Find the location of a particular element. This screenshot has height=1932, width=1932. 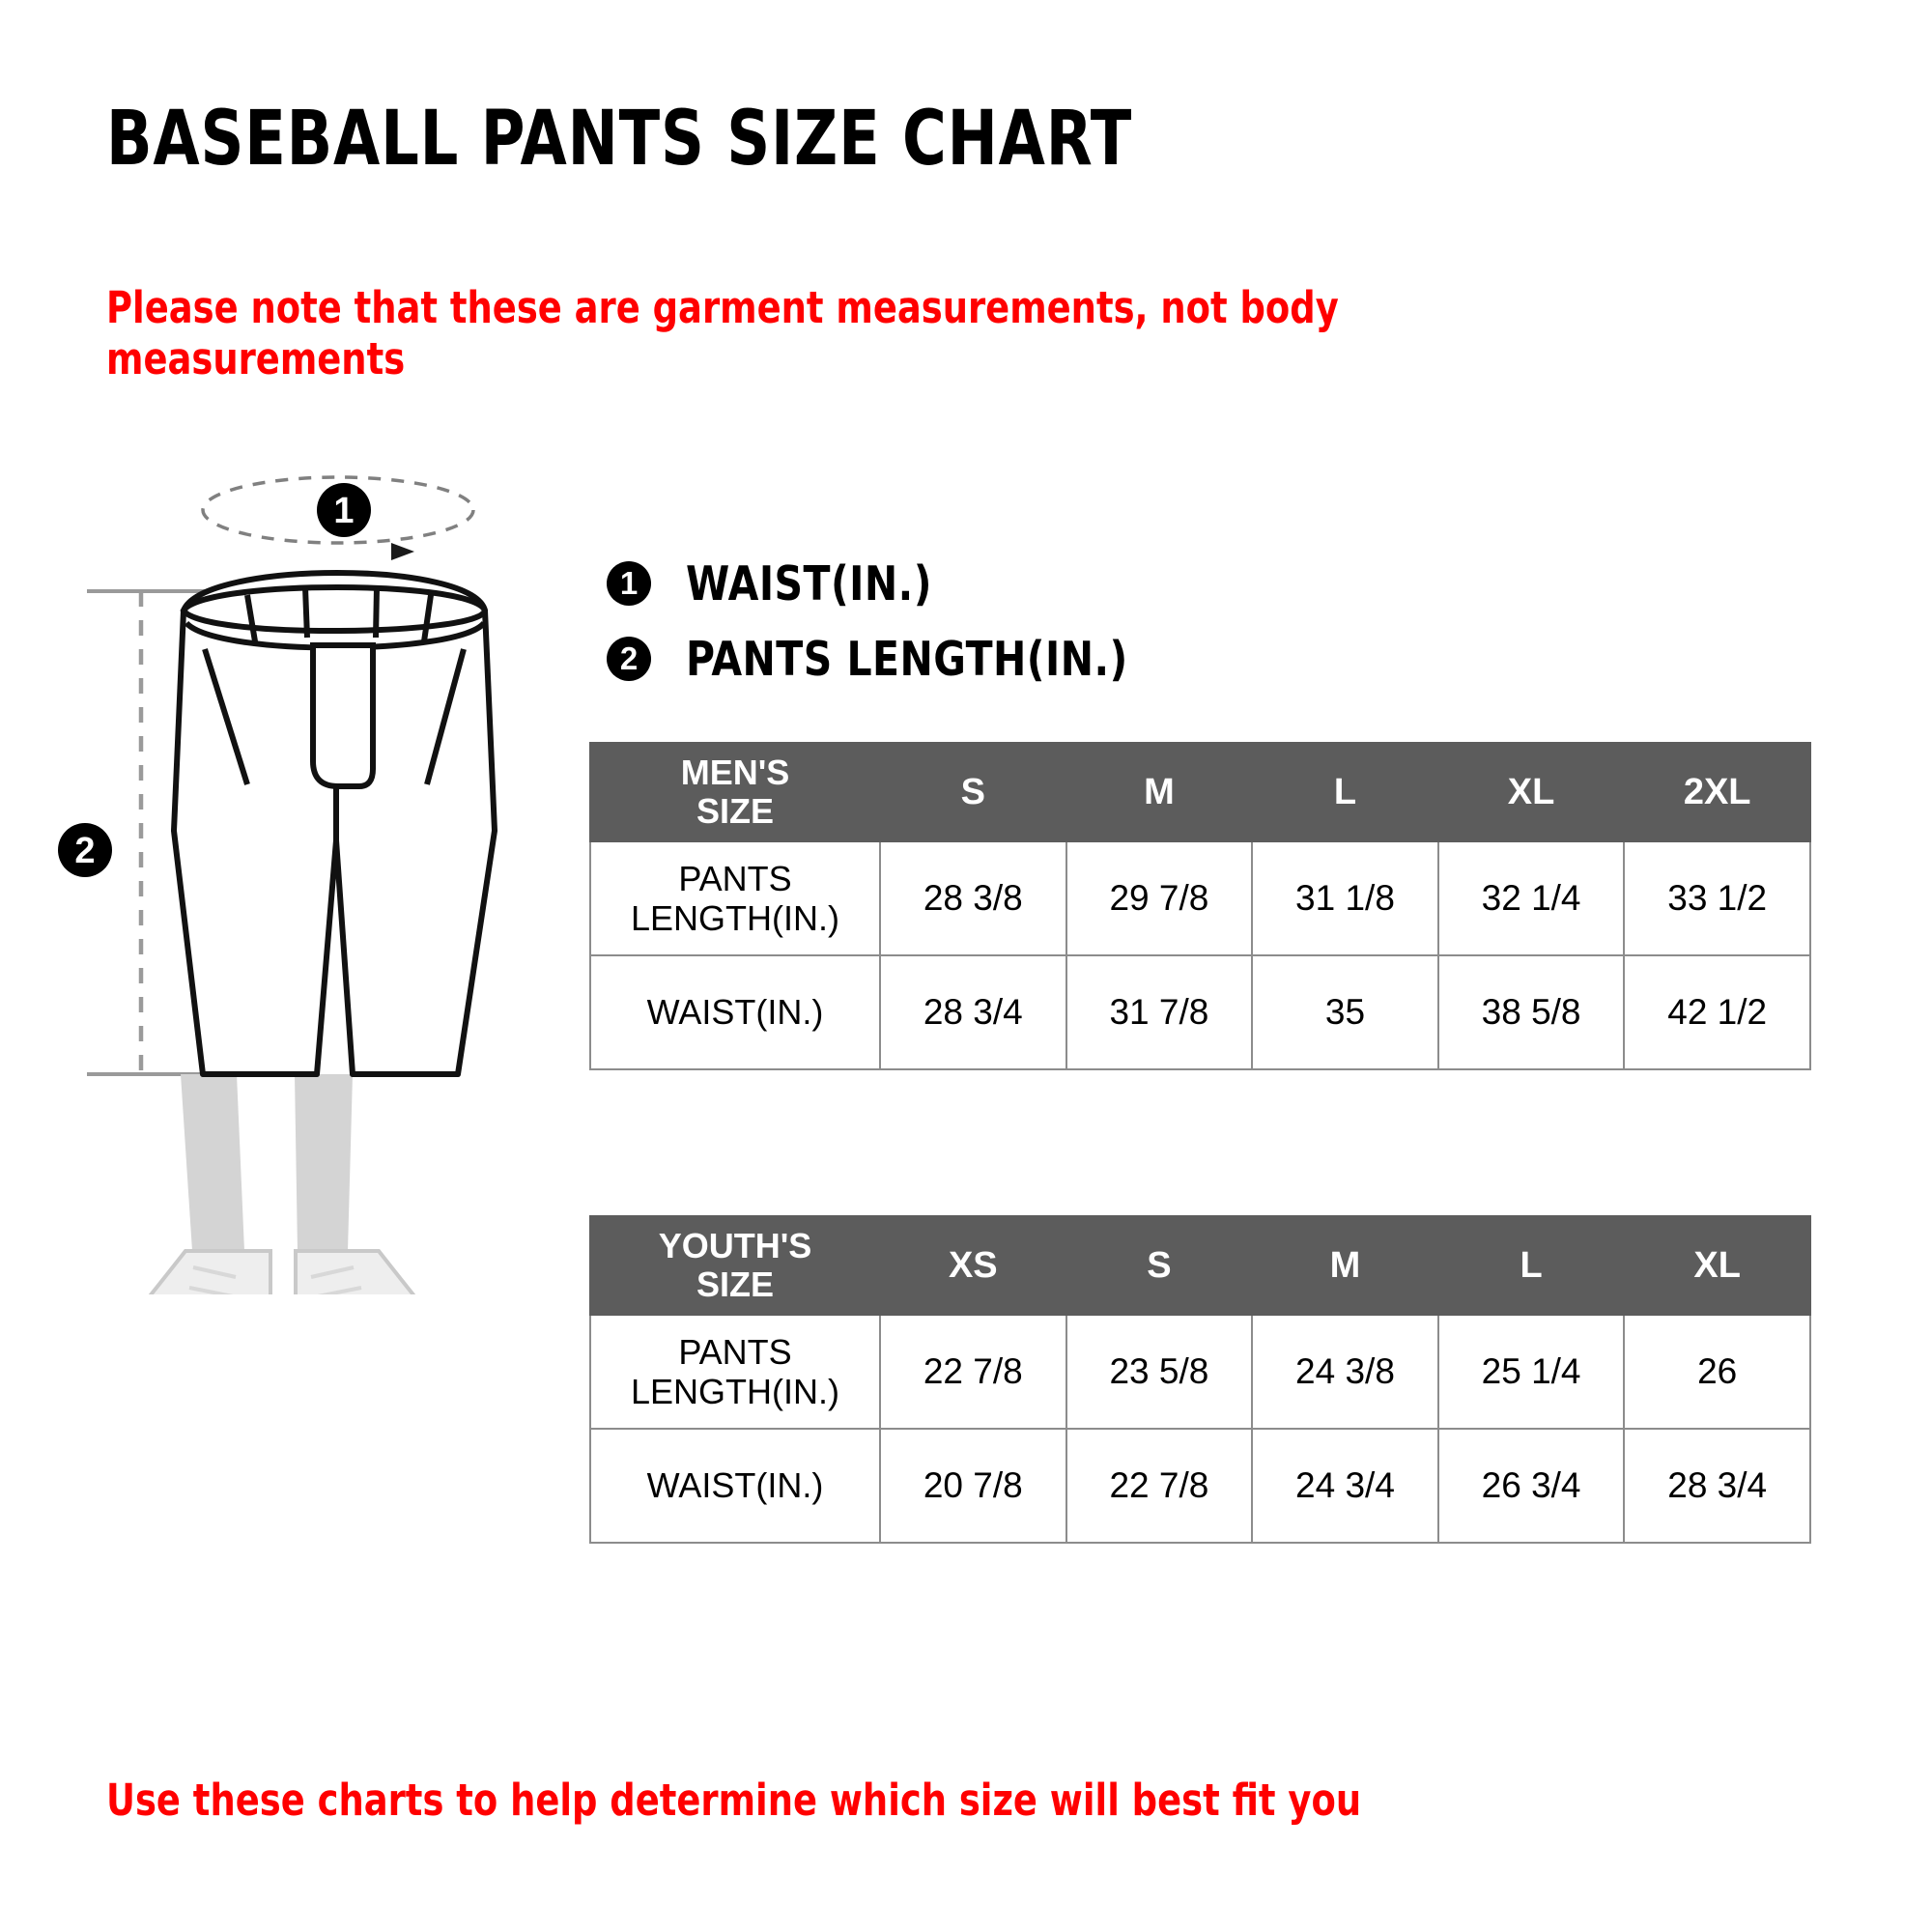

fly-flap is located at coordinates (343, 715).